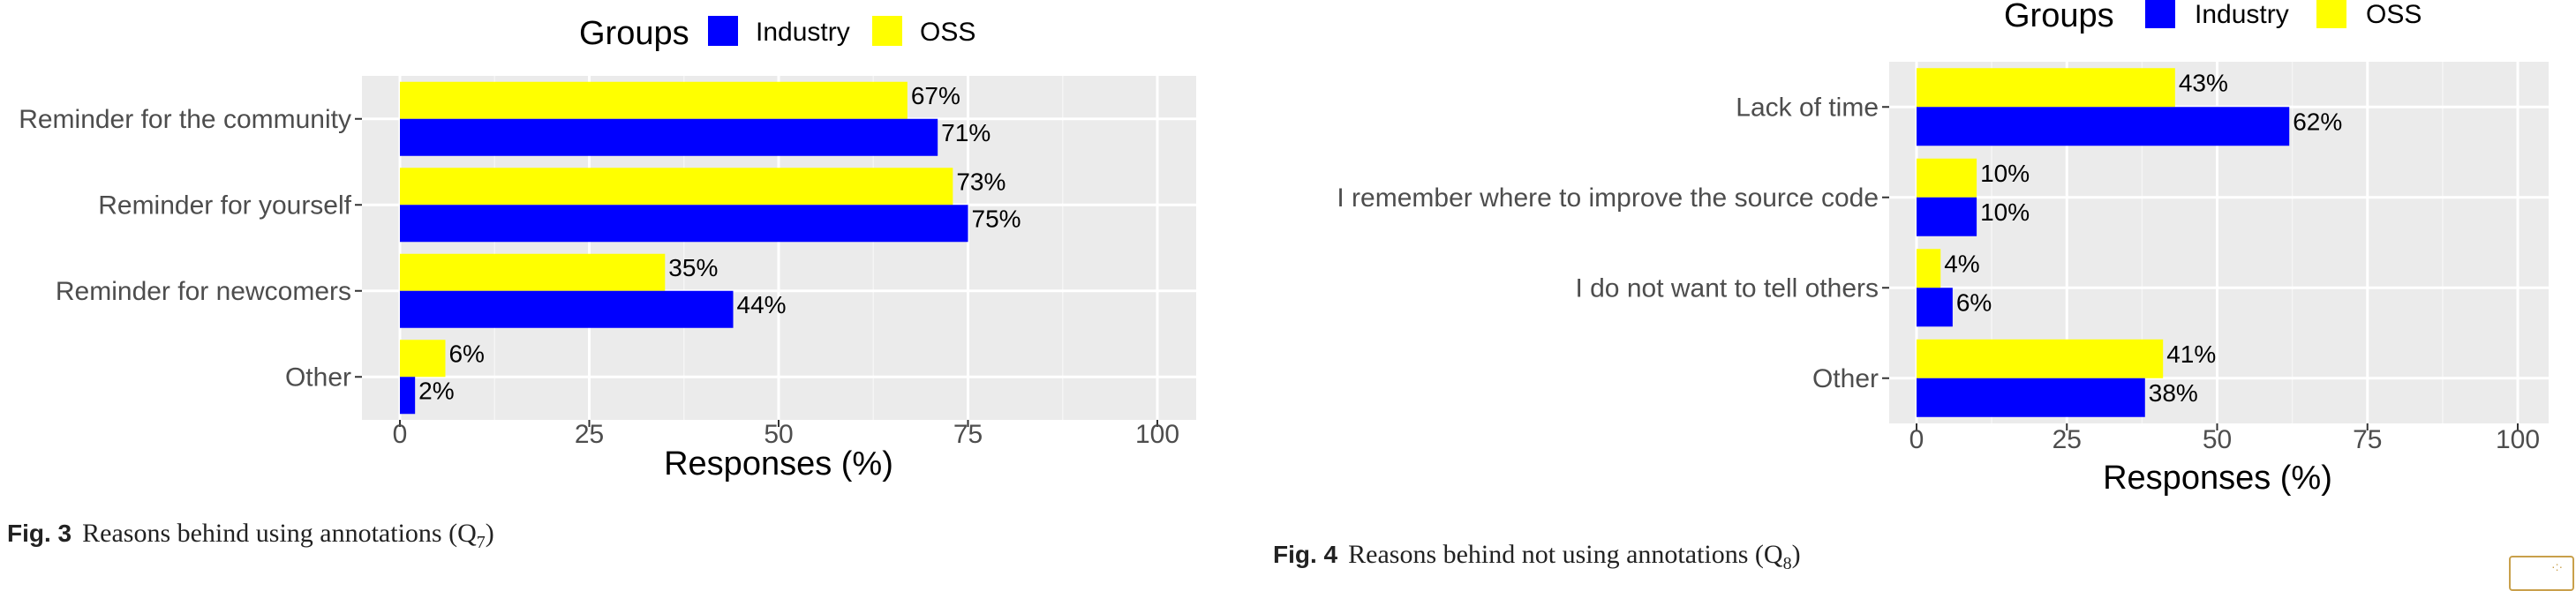 The height and width of the screenshot is (591, 2576). What do you see at coordinates (1306, 554) in the screenshot?
I see `fig4-caption-label: Fig. 4` at bounding box center [1306, 554].